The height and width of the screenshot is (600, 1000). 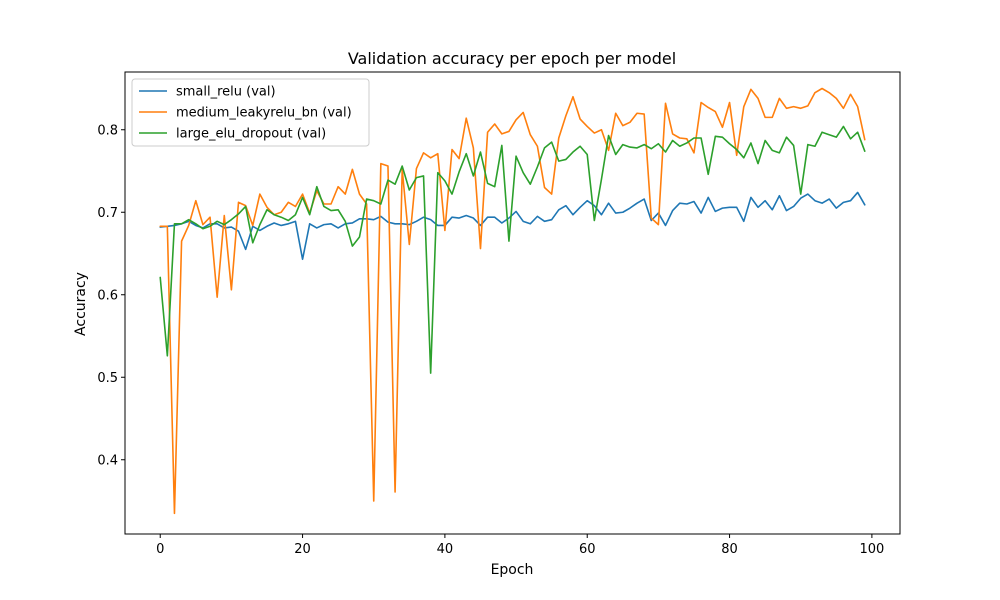 I want to click on legend-label-2: medium_leakyrelu_bn (val), so click(x=264, y=113).